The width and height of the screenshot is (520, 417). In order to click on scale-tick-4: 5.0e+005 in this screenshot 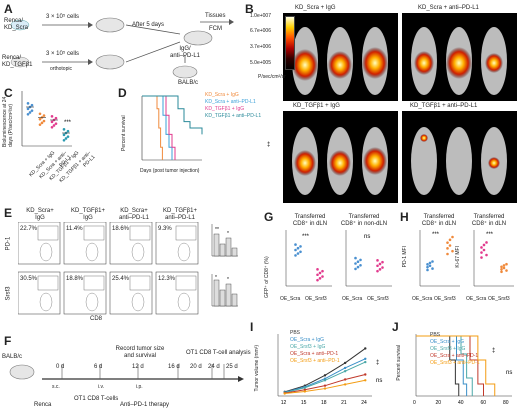, I will do `click(260, 63)`.